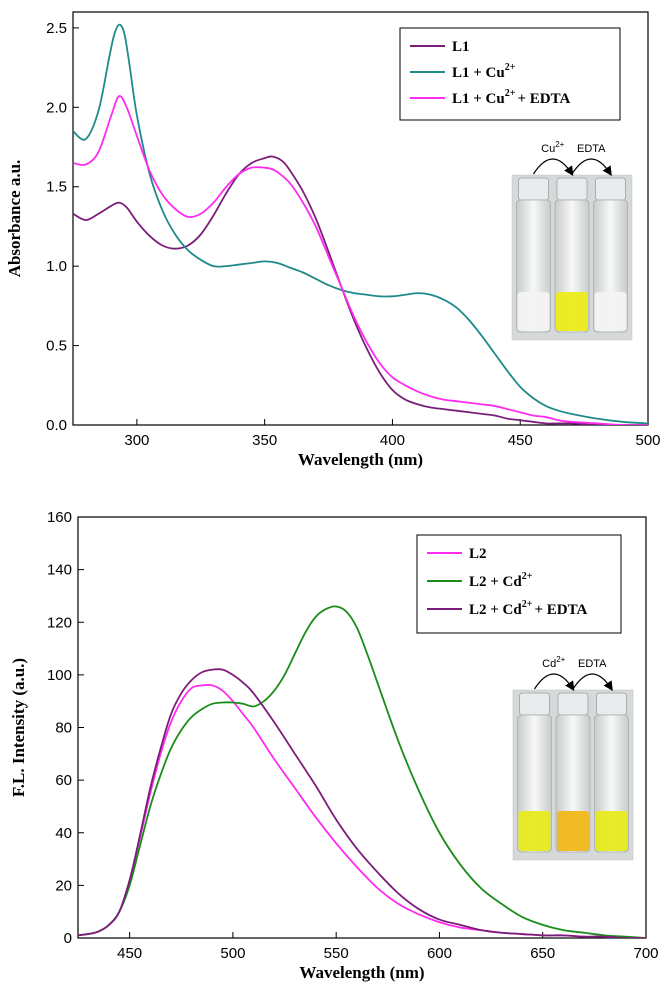 This screenshot has height=1006, width=666. Describe the element at coordinates (392, 440) in the screenshot. I see `x-tick-label: 400` at that location.